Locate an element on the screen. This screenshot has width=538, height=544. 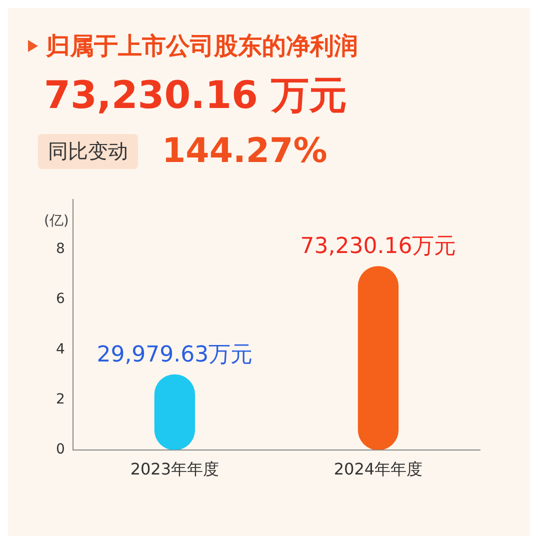
x-tick-label: 2023年年度 is located at coordinates (175, 469).